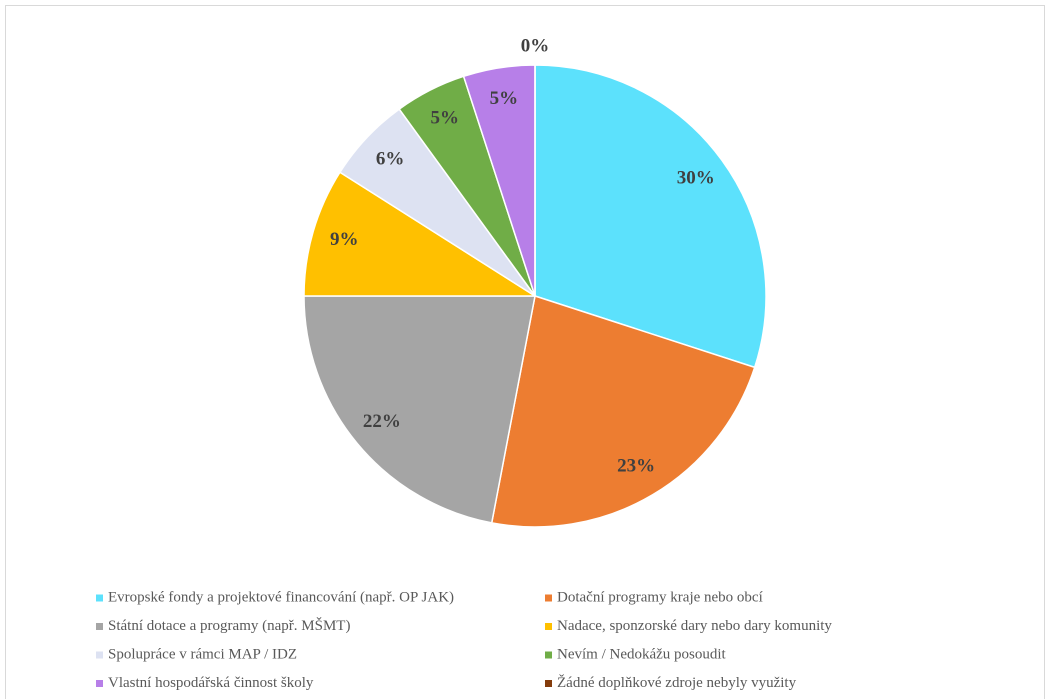 The height and width of the screenshot is (699, 1051). I want to click on data-label: 23%, so click(636, 465).